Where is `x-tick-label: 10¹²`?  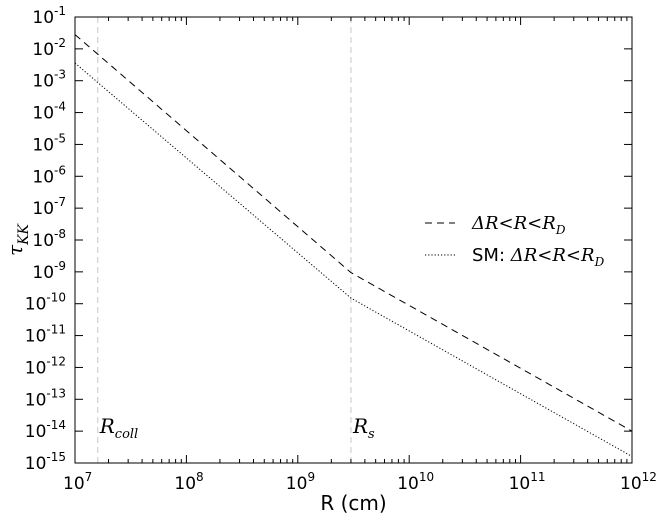 x-tick-label: 10¹² is located at coordinates (638, 482).